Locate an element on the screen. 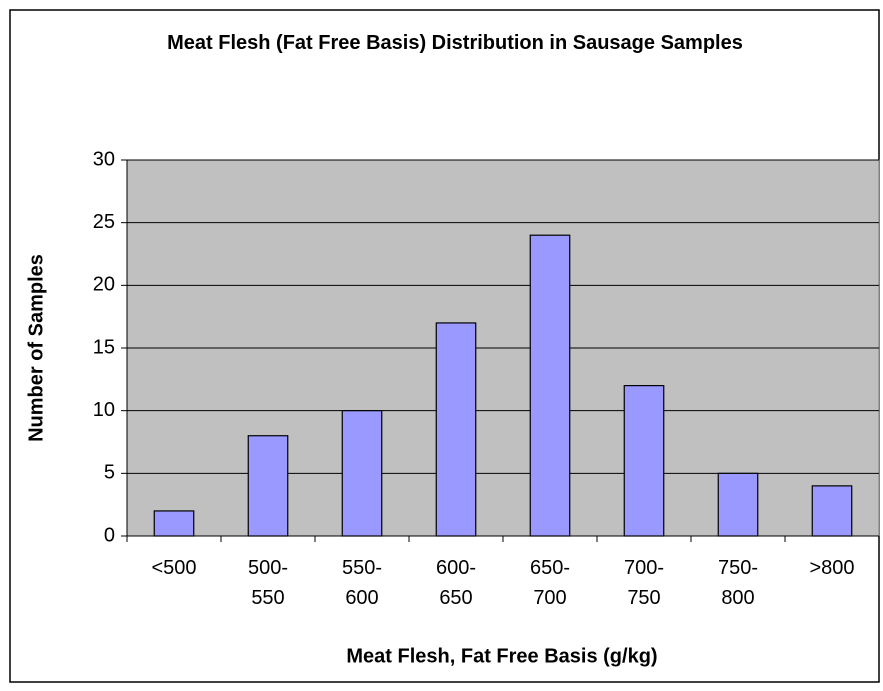 Image resolution: width=883 pixels, height=691 pixels. x-tick-label: 500-550 is located at coordinates (268, 583).